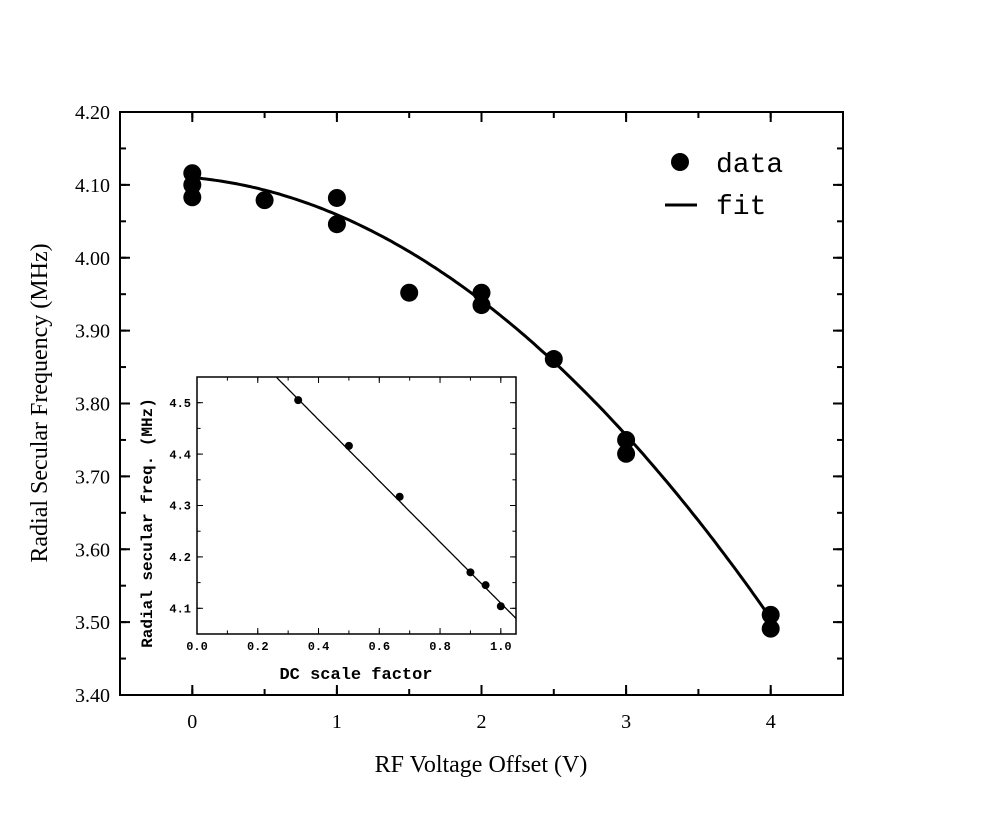  Describe the element at coordinates (197, 647) in the screenshot. I see `x-tick-label: 0.0` at that location.